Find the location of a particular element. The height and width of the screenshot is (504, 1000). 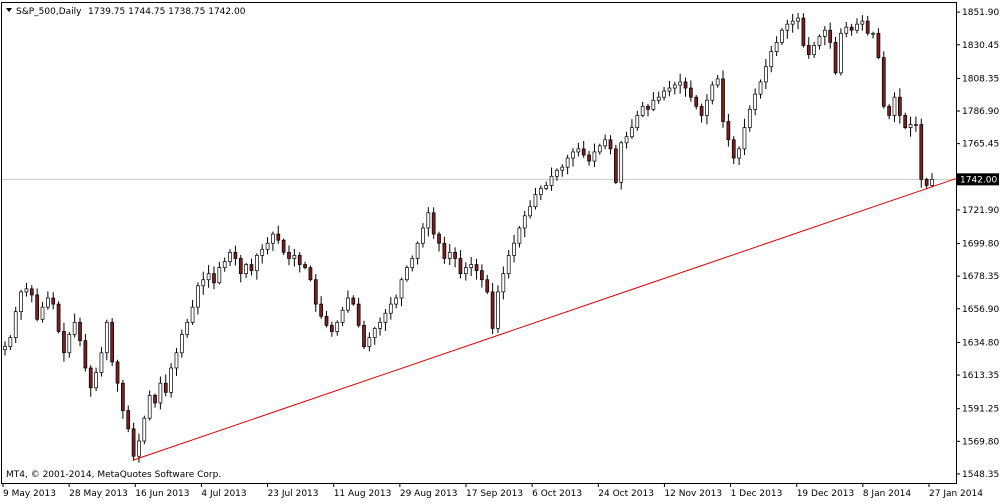

ohlc-values: 1739.75 1744.75 1738.75 1742.00 is located at coordinates (167, 12).